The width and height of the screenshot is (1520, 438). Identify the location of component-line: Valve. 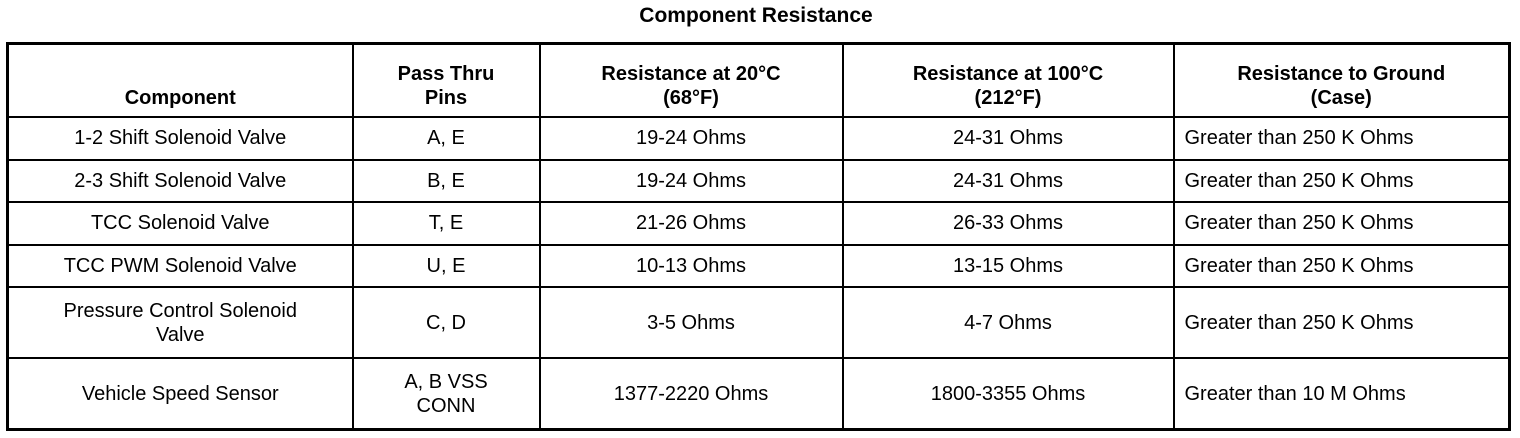
(180, 334).